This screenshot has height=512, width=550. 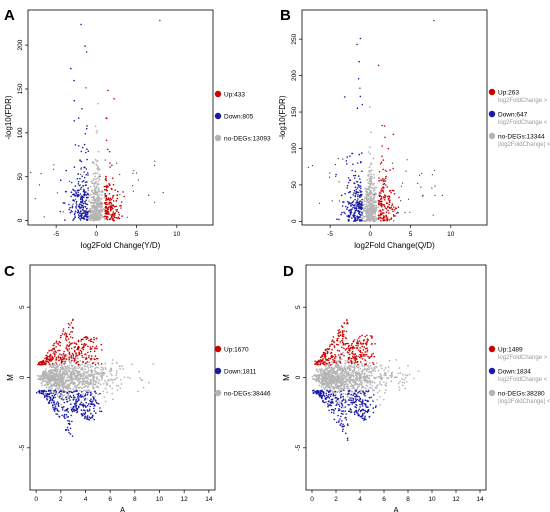 What do you see at coordinates (36, 499) in the screenshot?
I see `x-tick-label: 0` at bounding box center [36, 499].